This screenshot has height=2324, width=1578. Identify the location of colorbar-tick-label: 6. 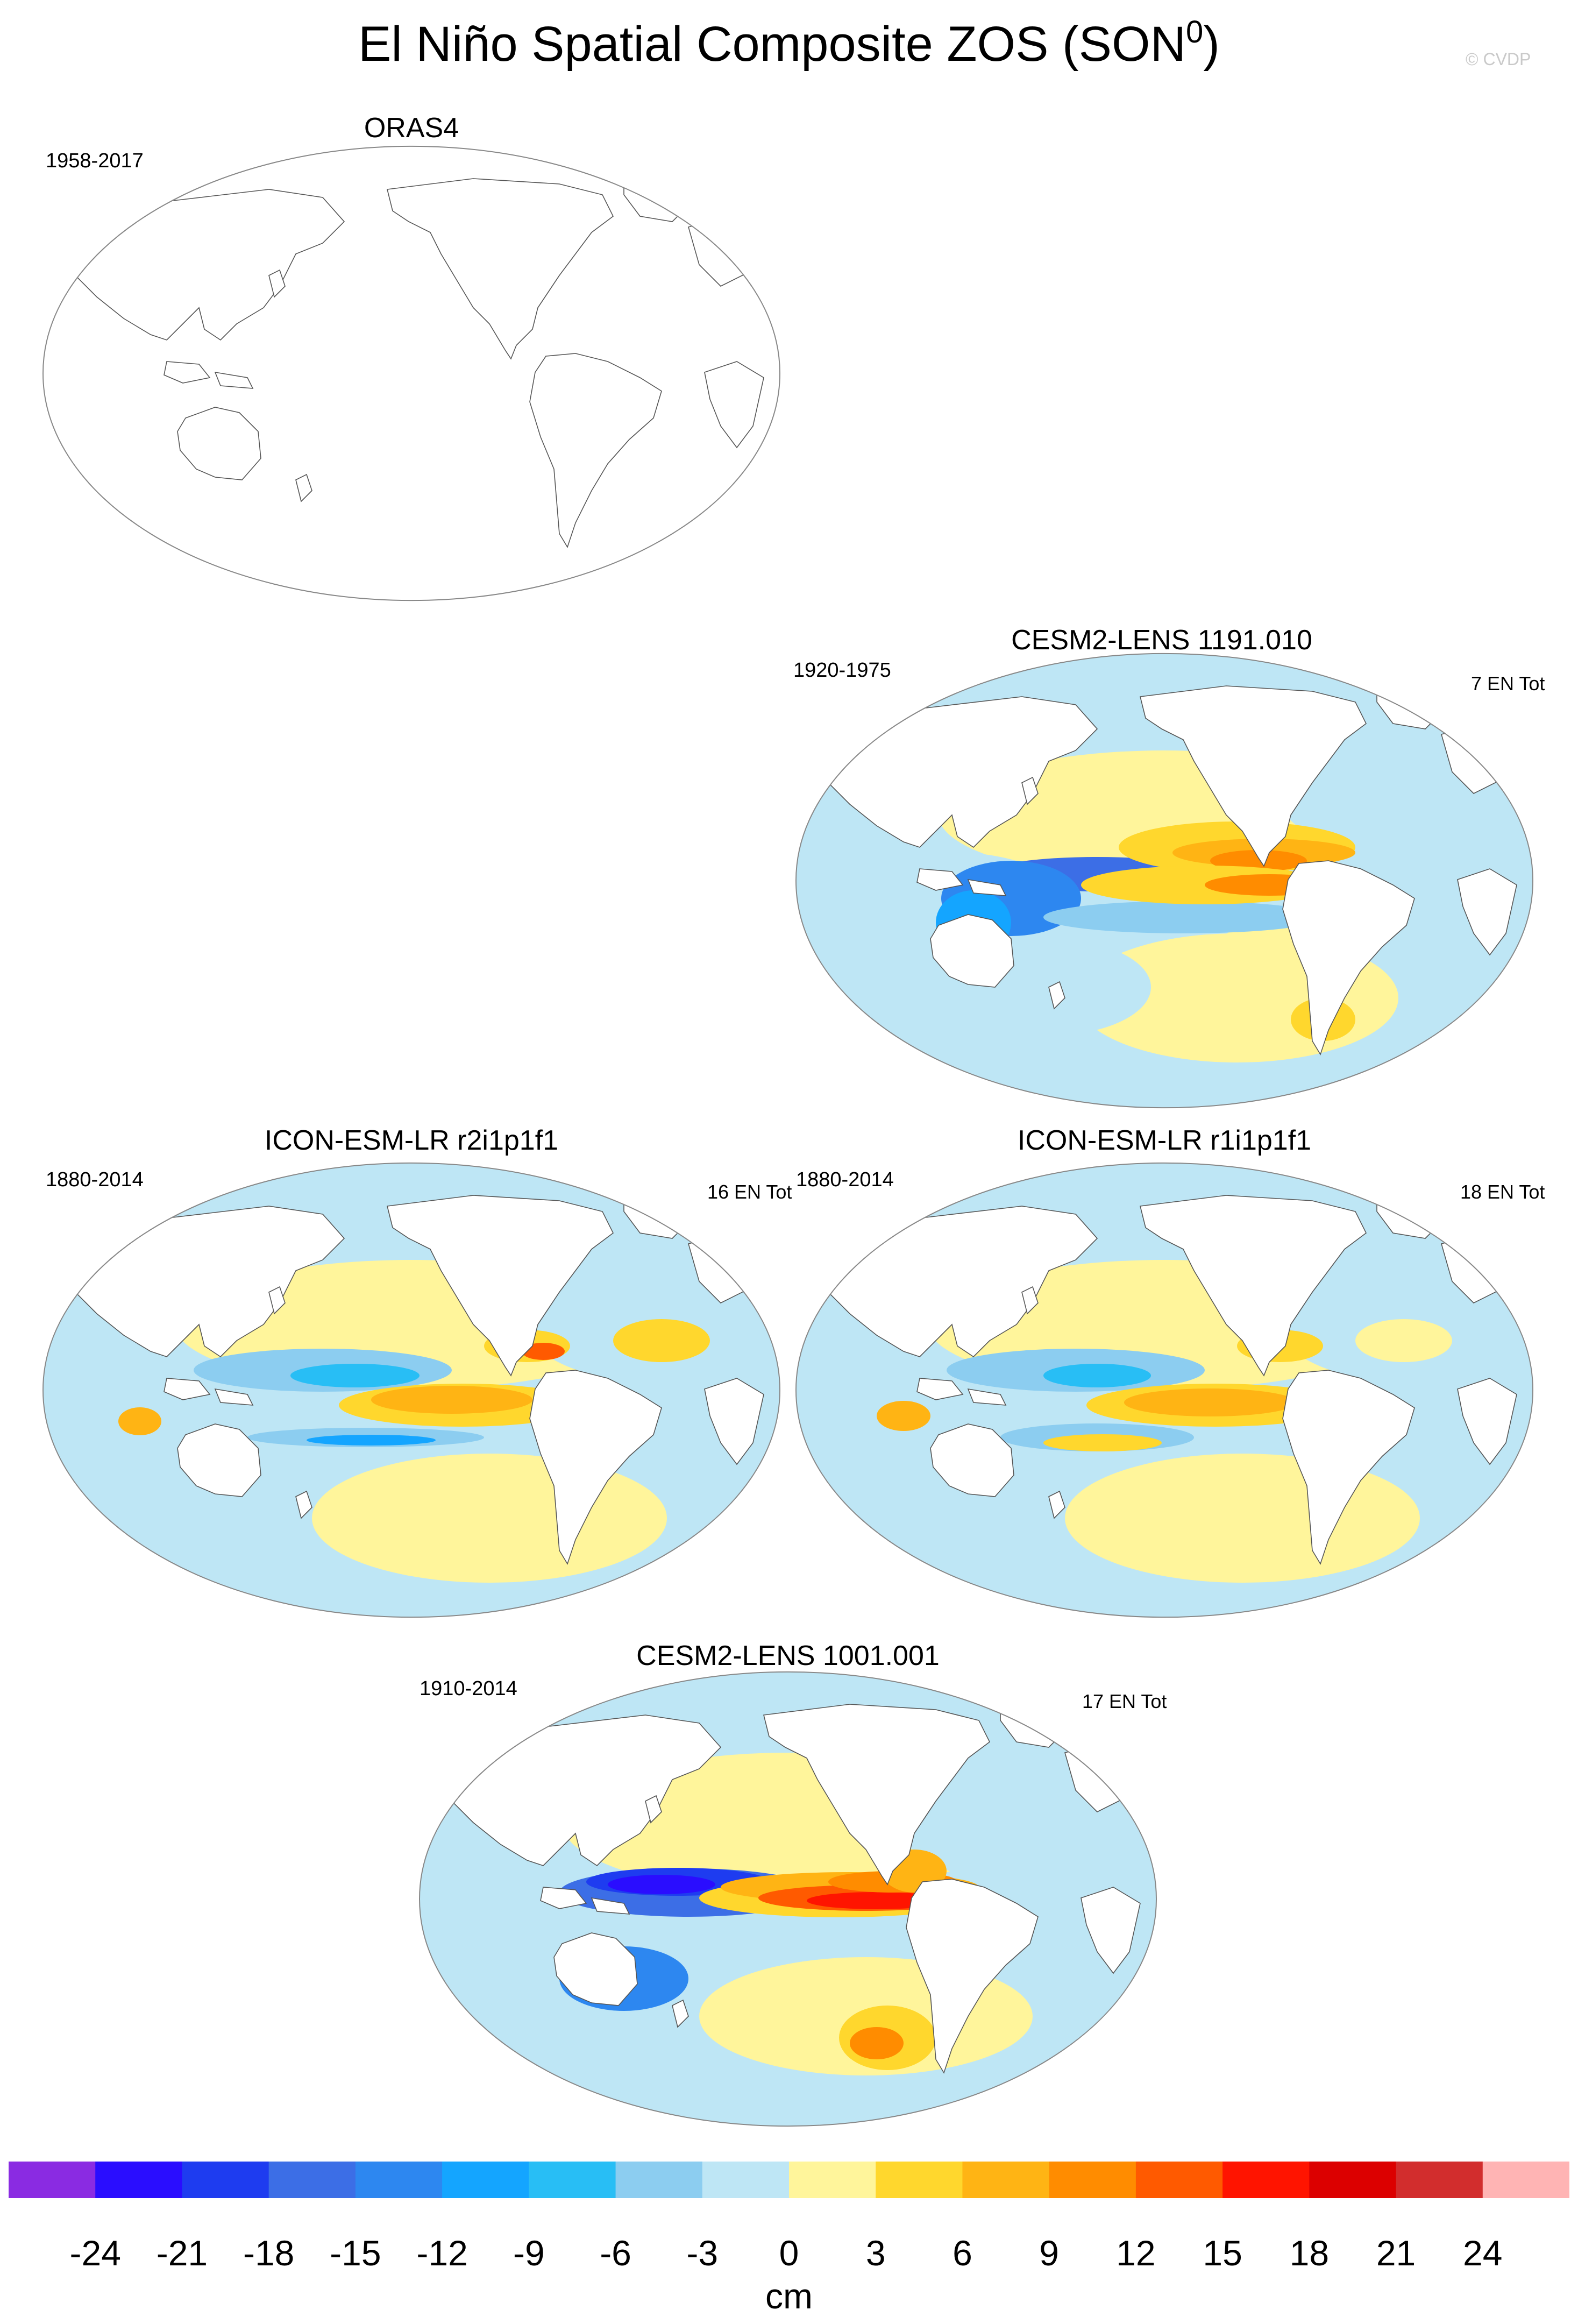
(963, 2253).